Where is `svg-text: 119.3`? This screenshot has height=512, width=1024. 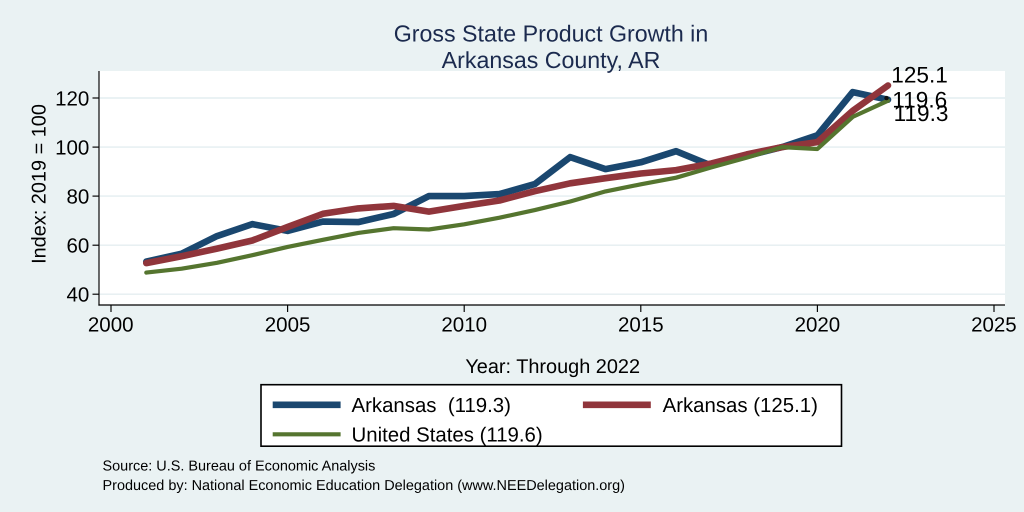
svg-text: 119.3 is located at coordinates (921, 113).